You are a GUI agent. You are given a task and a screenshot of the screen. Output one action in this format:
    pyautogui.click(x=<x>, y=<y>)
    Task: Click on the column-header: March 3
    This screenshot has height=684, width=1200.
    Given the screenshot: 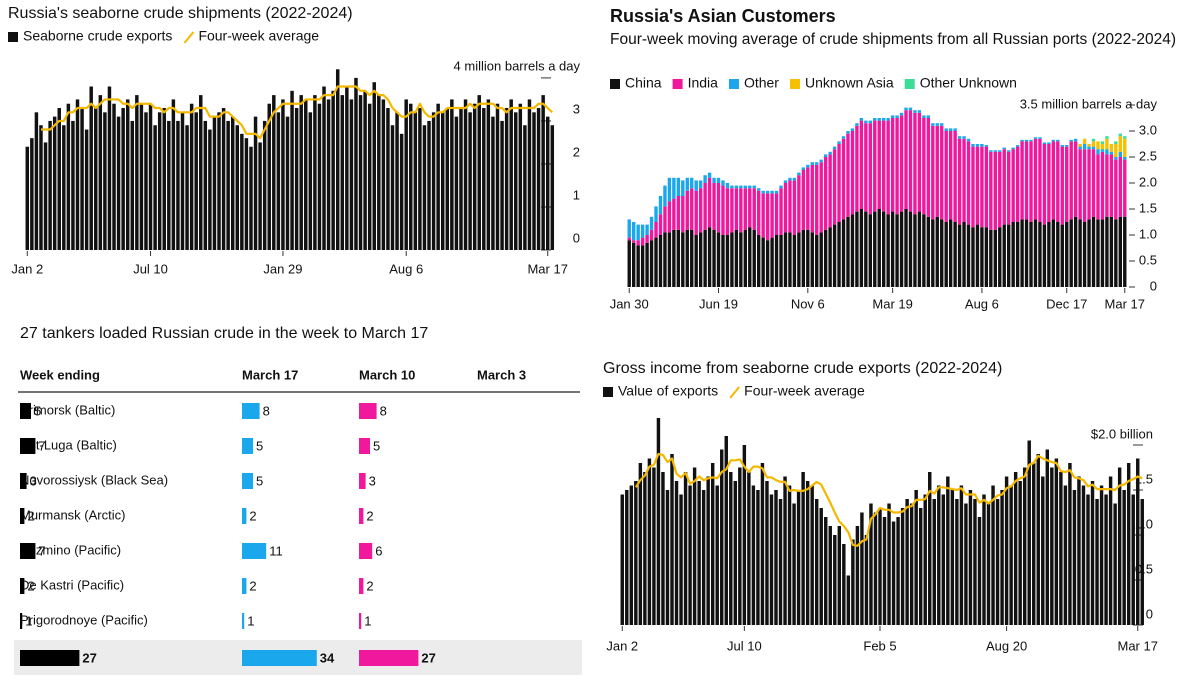 What is the action you would take?
    pyautogui.click(x=501, y=374)
    